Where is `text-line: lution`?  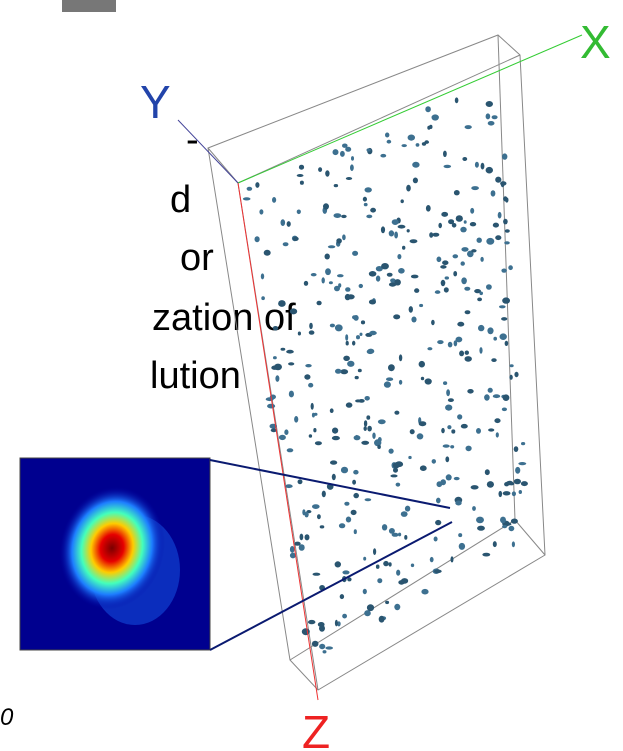 text-line: lution is located at coordinates (195, 376).